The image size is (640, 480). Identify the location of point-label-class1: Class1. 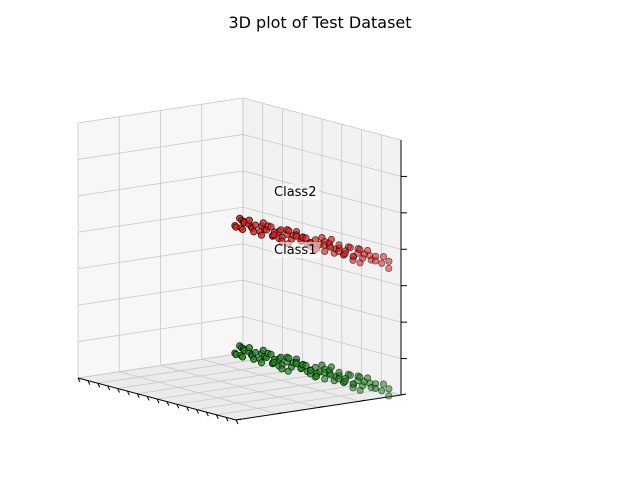
(295, 250).